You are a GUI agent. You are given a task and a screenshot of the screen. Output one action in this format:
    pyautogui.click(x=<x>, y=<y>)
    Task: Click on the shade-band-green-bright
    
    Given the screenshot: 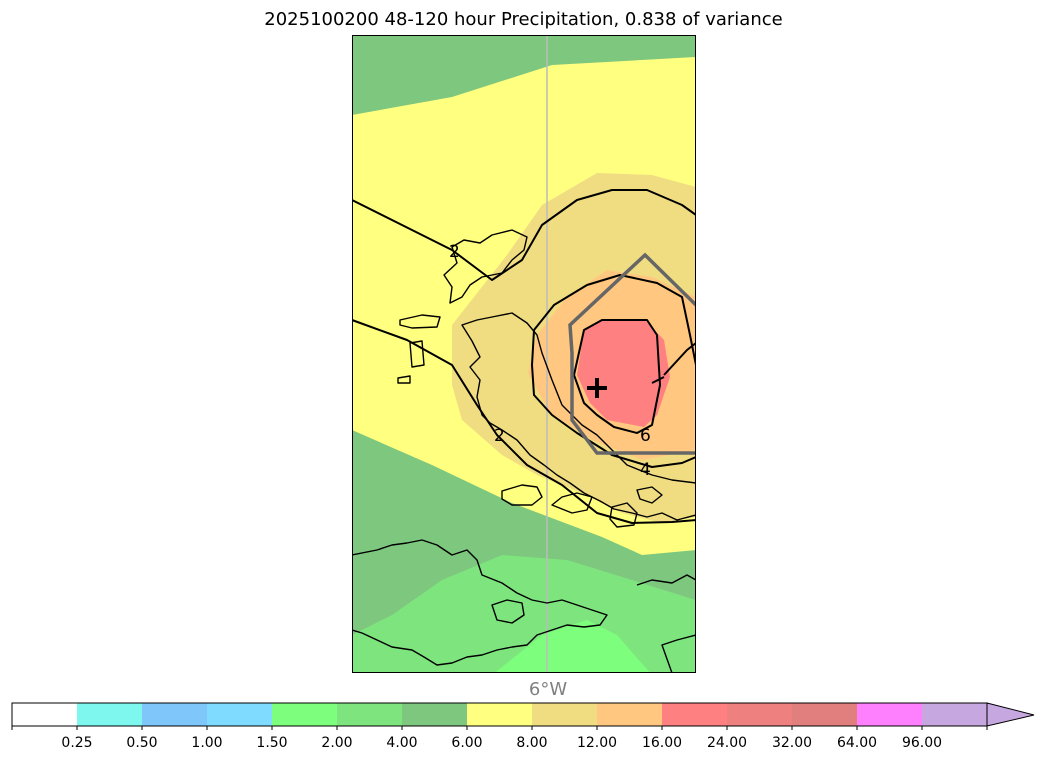 What is the action you would take?
    pyautogui.click(x=572, y=646)
    